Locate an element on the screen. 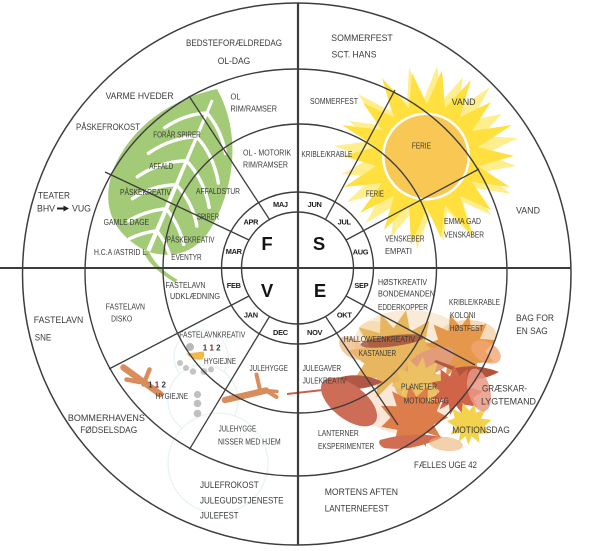 The image size is (600, 551). svg-text: VENSKEBER is located at coordinates (405, 239).